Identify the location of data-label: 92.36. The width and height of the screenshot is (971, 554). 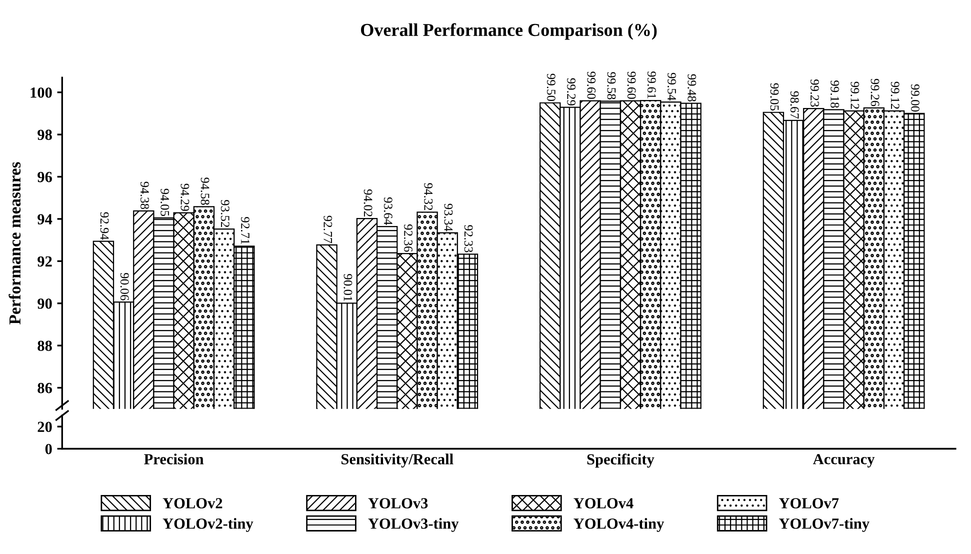
(408, 238).